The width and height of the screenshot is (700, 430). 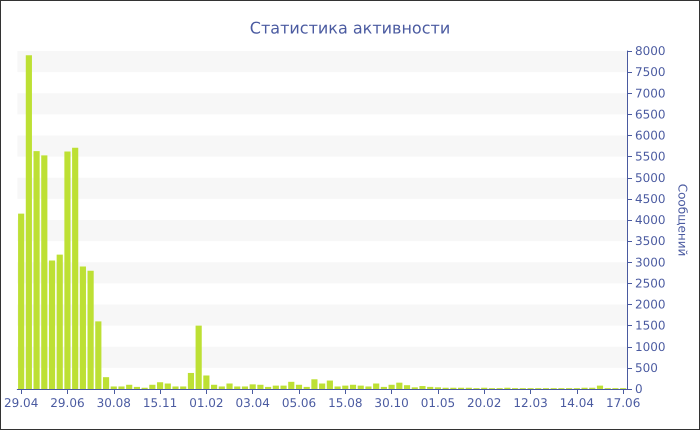 What do you see at coordinates (650, 262) in the screenshot?
I see `y-tick-label: 3000` at bounding box center [650, 262].